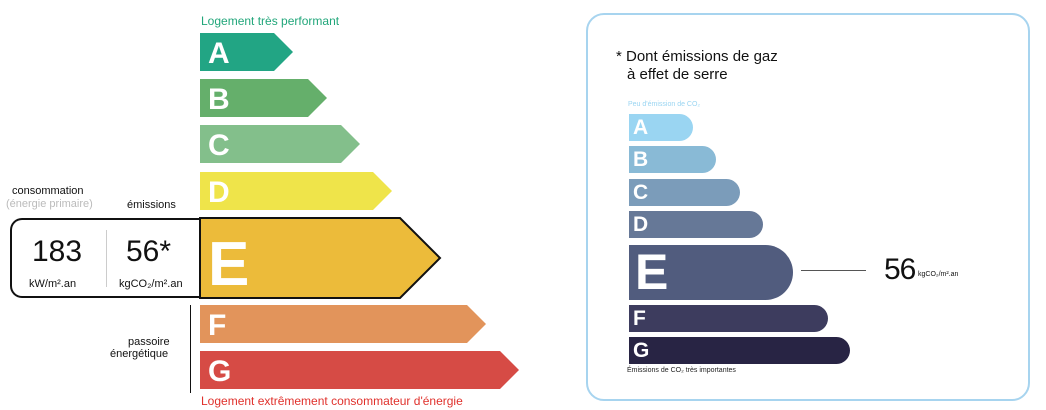 The width and height of the screenshot is (1046, 410). I want to click on energy-class-g-arrow, so click(359, 370).